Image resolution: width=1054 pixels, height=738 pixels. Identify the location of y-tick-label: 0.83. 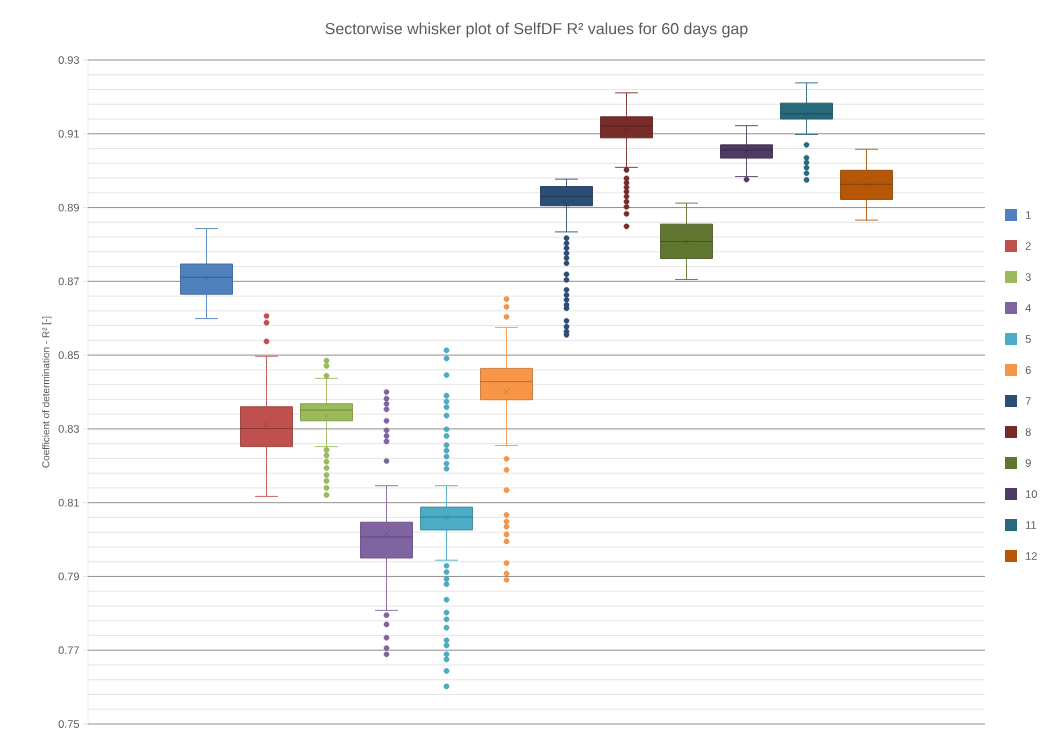
(68, 429).